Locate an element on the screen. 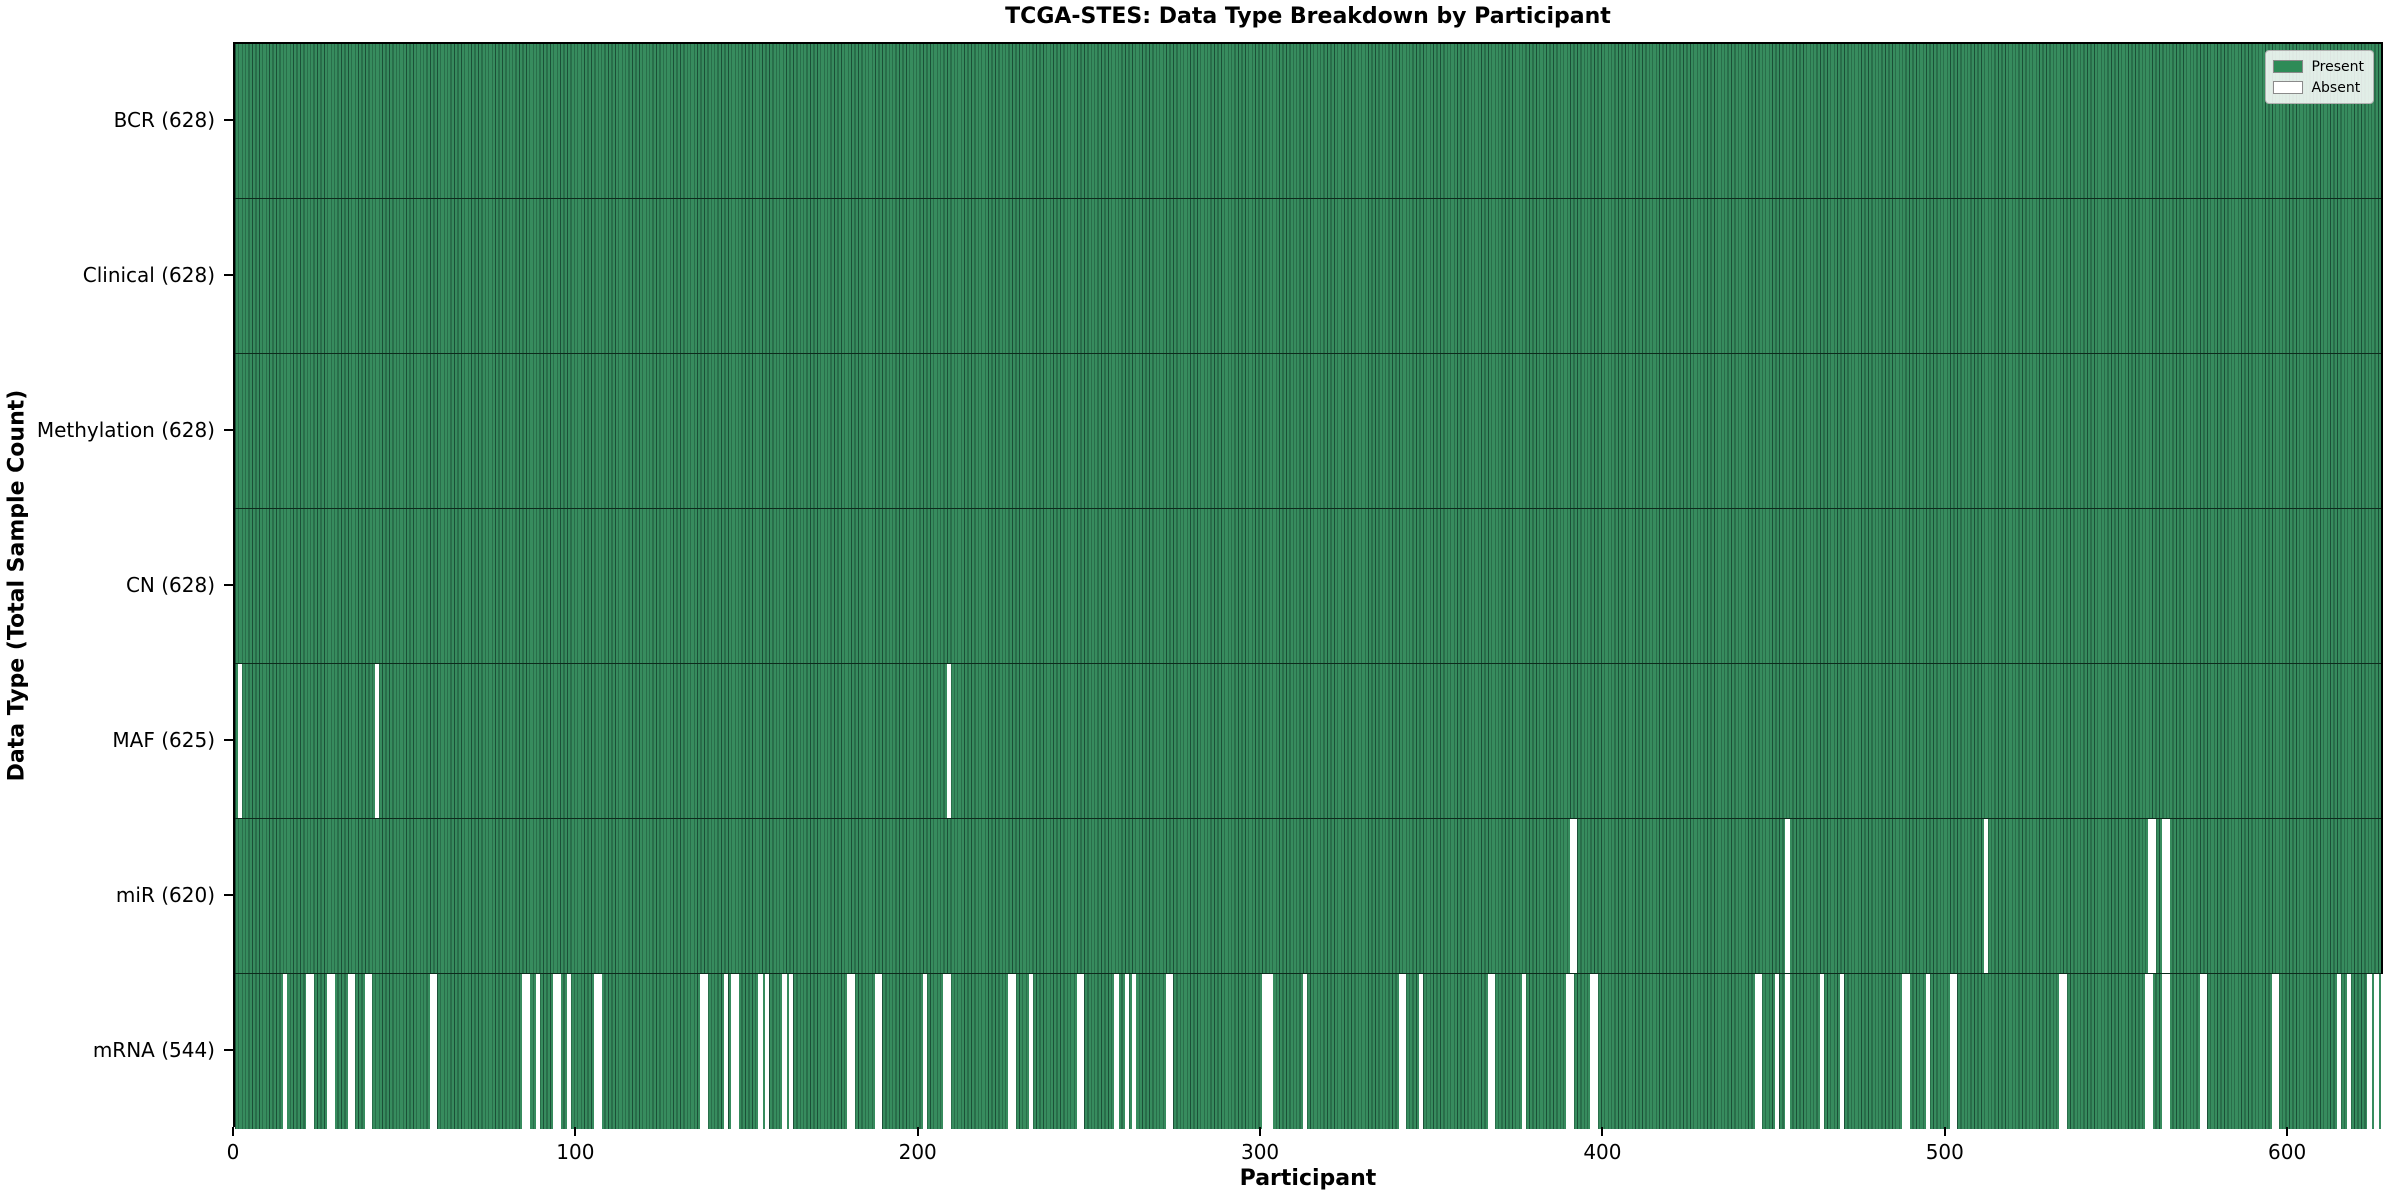 This screenshot has height=1200, width=2400. row-CN is located at coordinates (1308, 586).